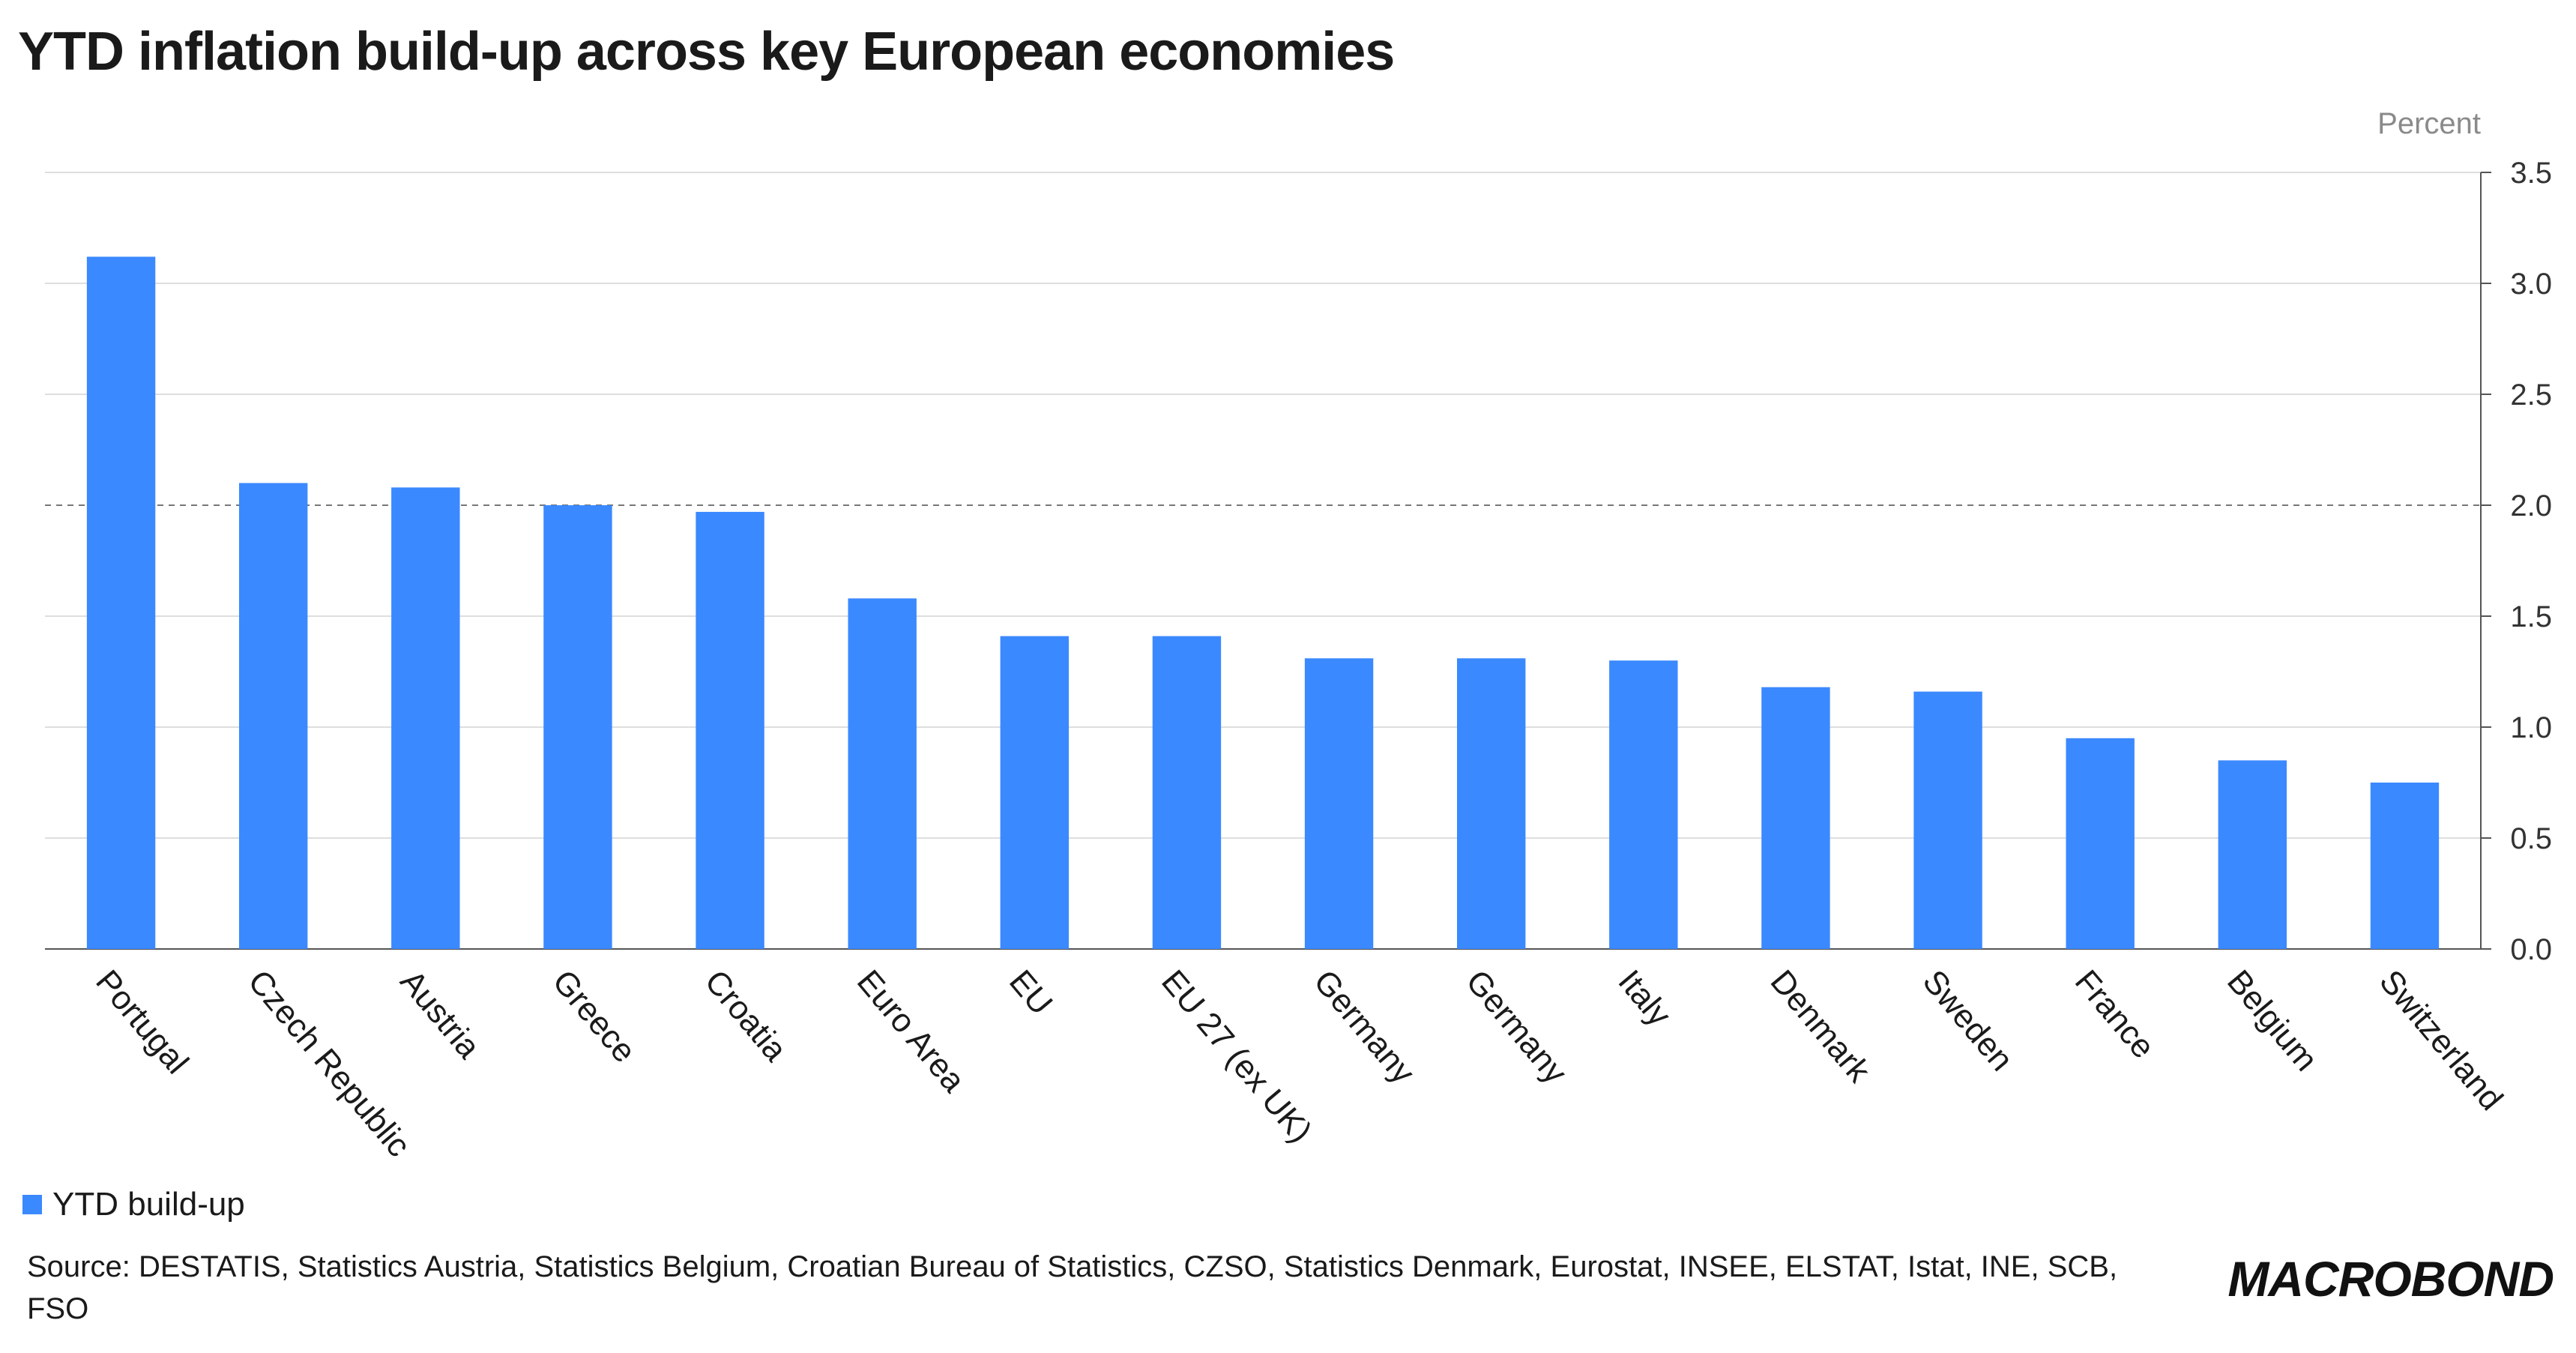 The image size is (2576, 1353). I want to click on x-category-label: Switzerland, so click(2441, 1040).